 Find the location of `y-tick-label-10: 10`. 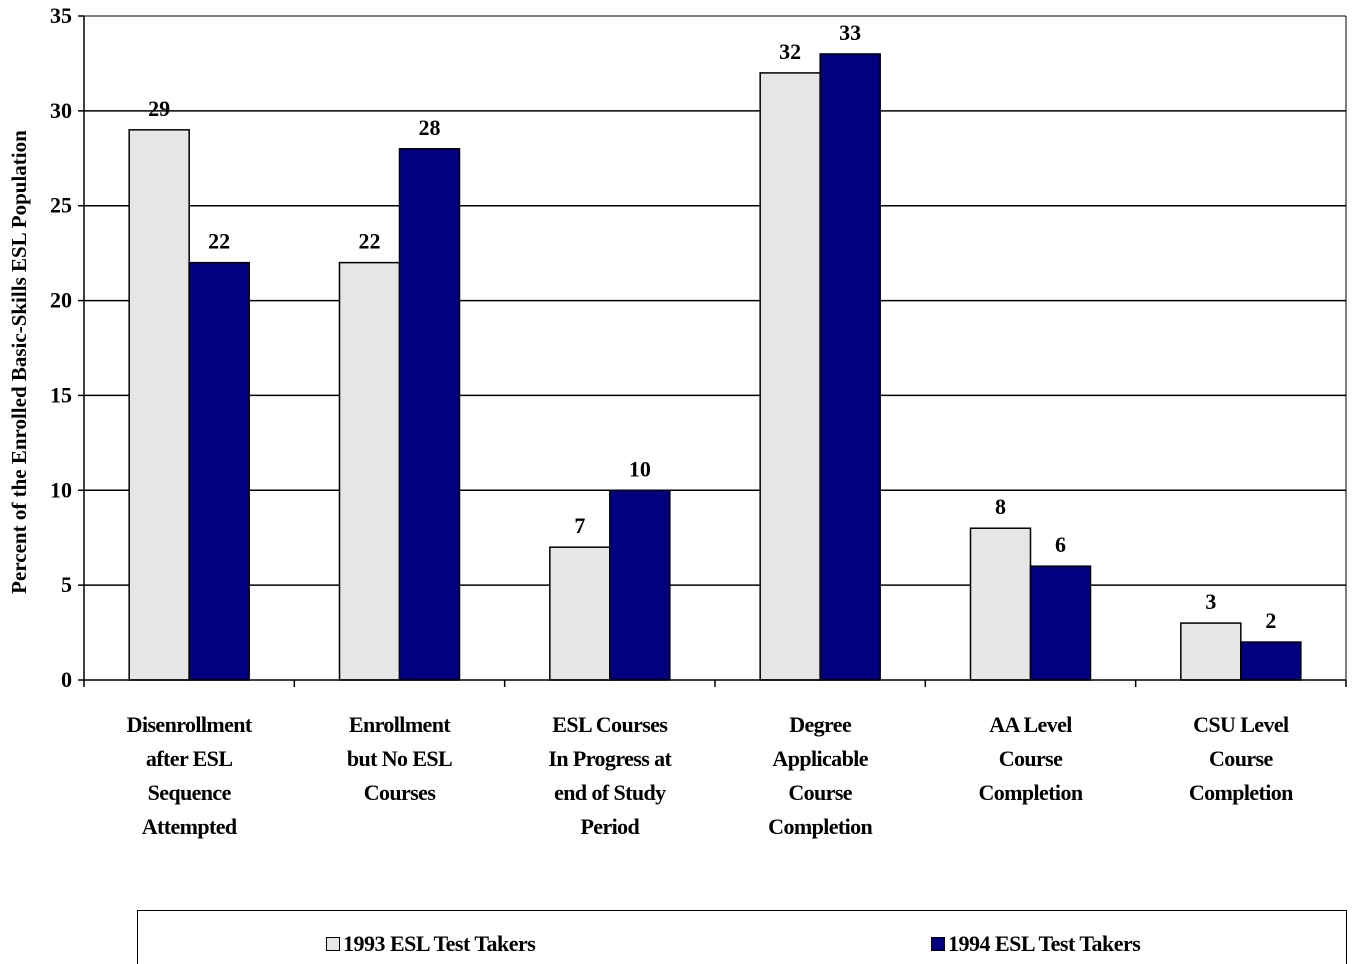

y-tick-label-10: 10 is located at coordinates (61, 489).